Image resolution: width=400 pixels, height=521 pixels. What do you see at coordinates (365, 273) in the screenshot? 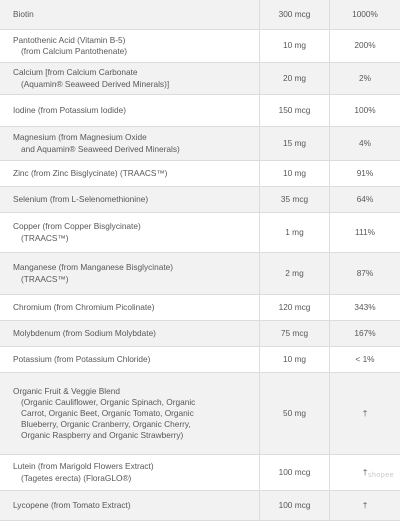
I see `daily-value-cell: 87%` at bounding box center [365, 273].